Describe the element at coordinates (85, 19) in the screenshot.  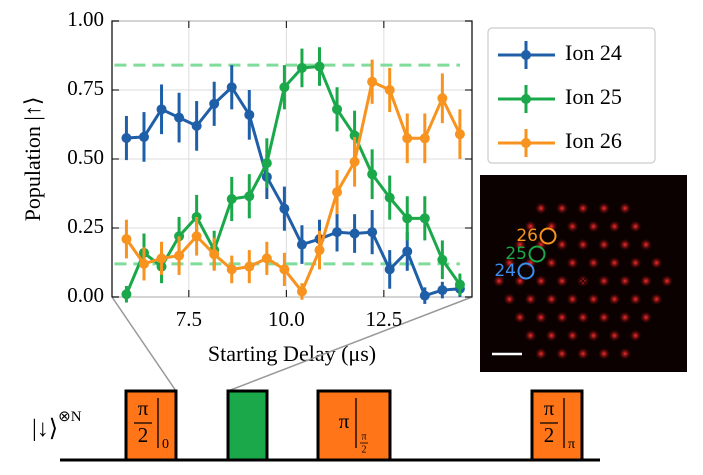
I see `y-tick-label: 1.00` at that location.